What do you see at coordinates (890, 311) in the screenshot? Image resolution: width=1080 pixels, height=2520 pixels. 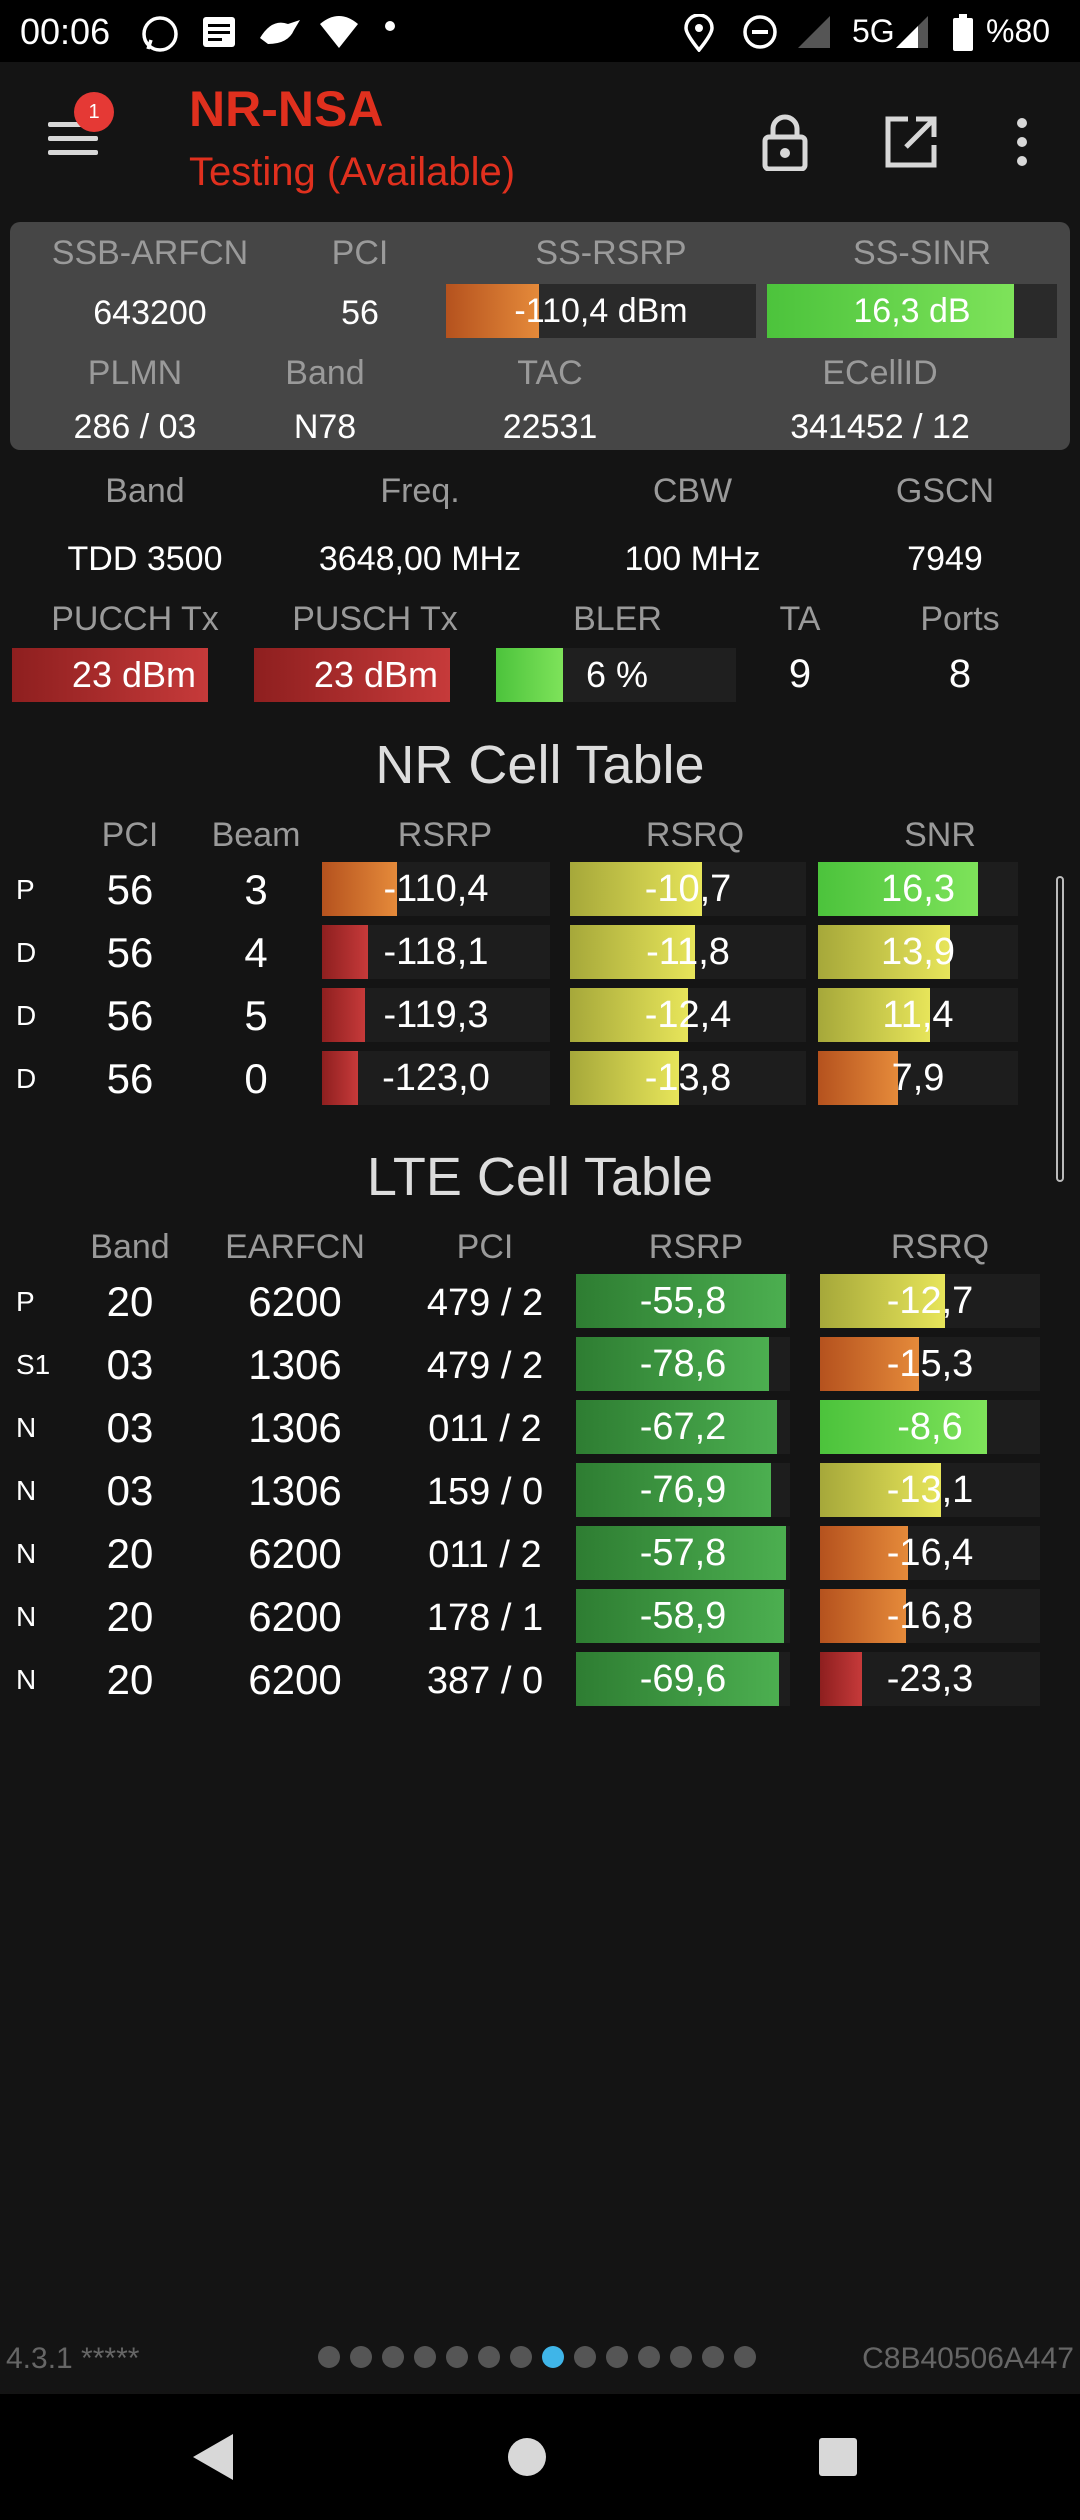 I see `sinr-meter-fill` at bounding box center [890, 311].